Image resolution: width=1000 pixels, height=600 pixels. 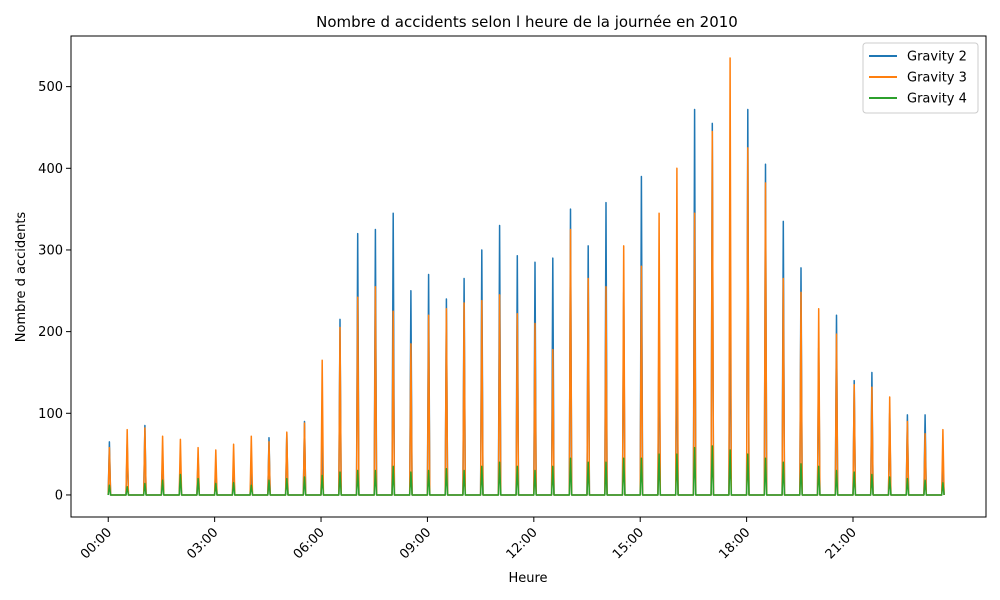 What do you see at coordinates (415, 543) in the screenshot?
I see `x-tick-label: 09:00` at bounding box center [415, 543].